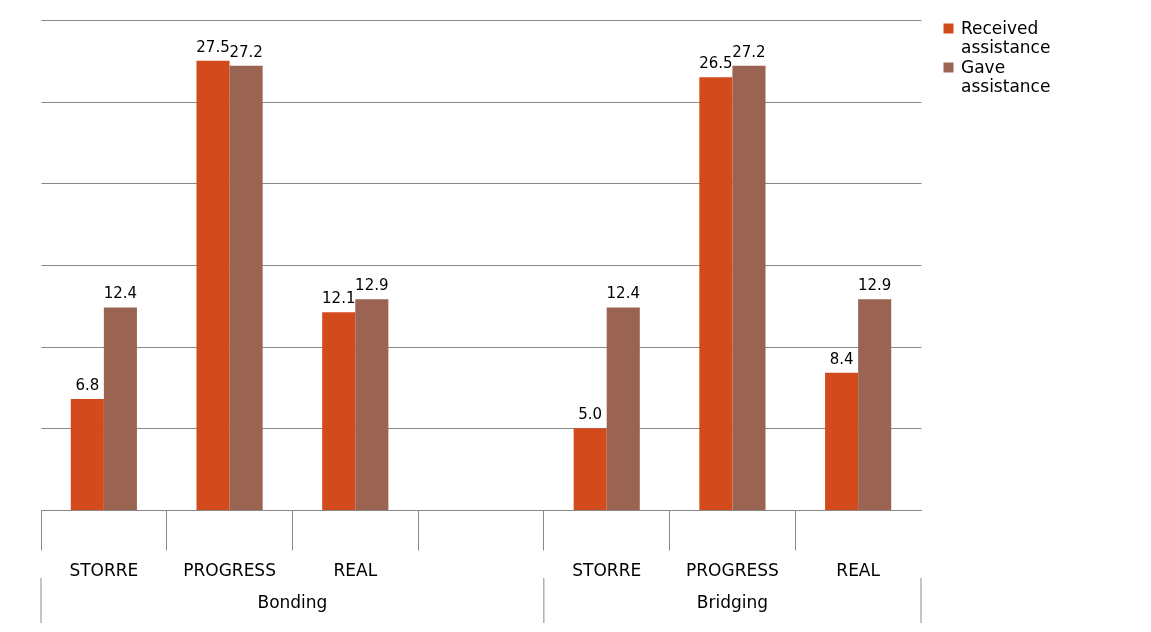 The height and width of the screenshot is (632, 1151). What do you see at coordinates (1006, 76) in the screenshot?
I see `legend-label: Gave assistance` at bounding box center [1006, 76].